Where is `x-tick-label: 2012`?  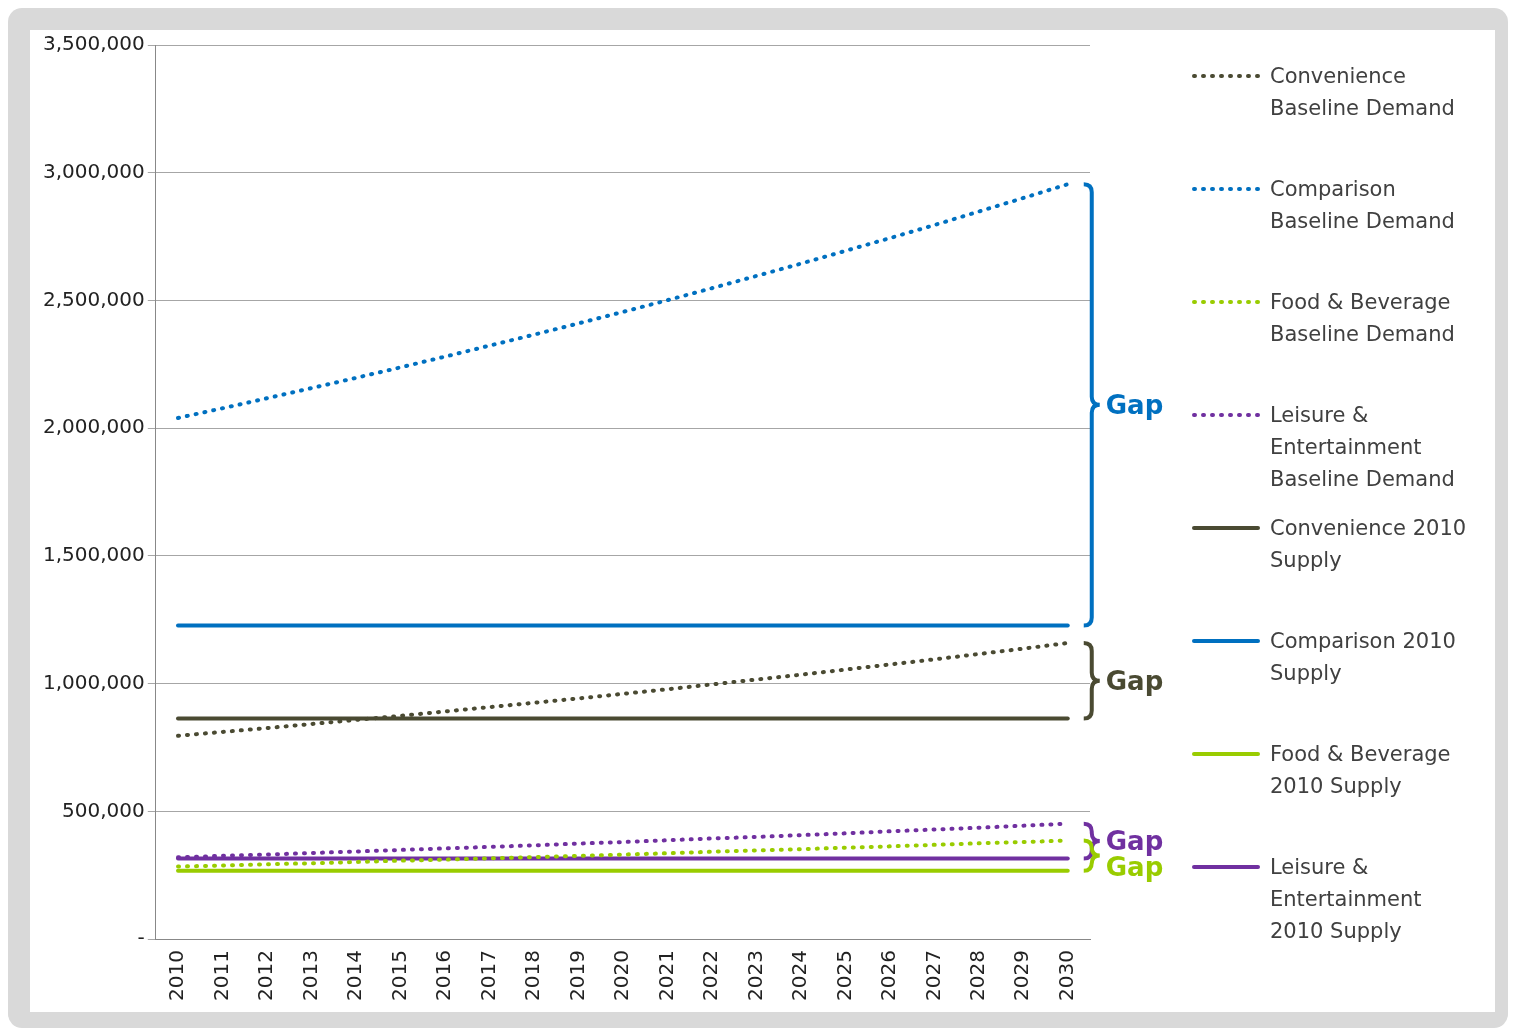 x-tick-label: 2012 is located at coordinates (265, 976).